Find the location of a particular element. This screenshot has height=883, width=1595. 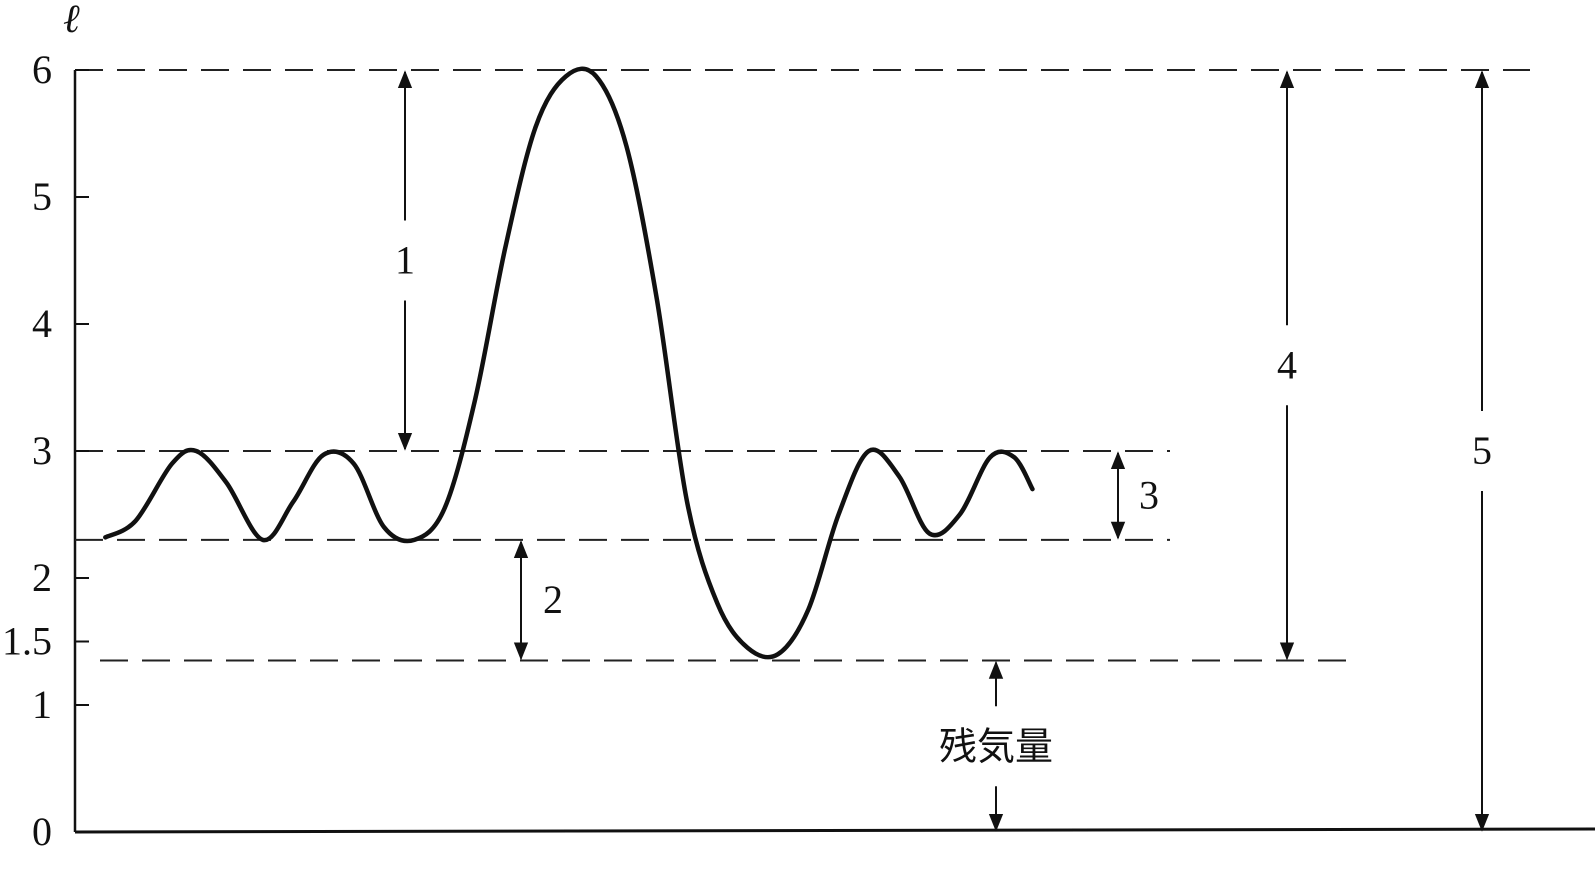

y-axis-ticks: 0 1 1.5 2 3 4 5 6 is located at coordinates (45, 450).